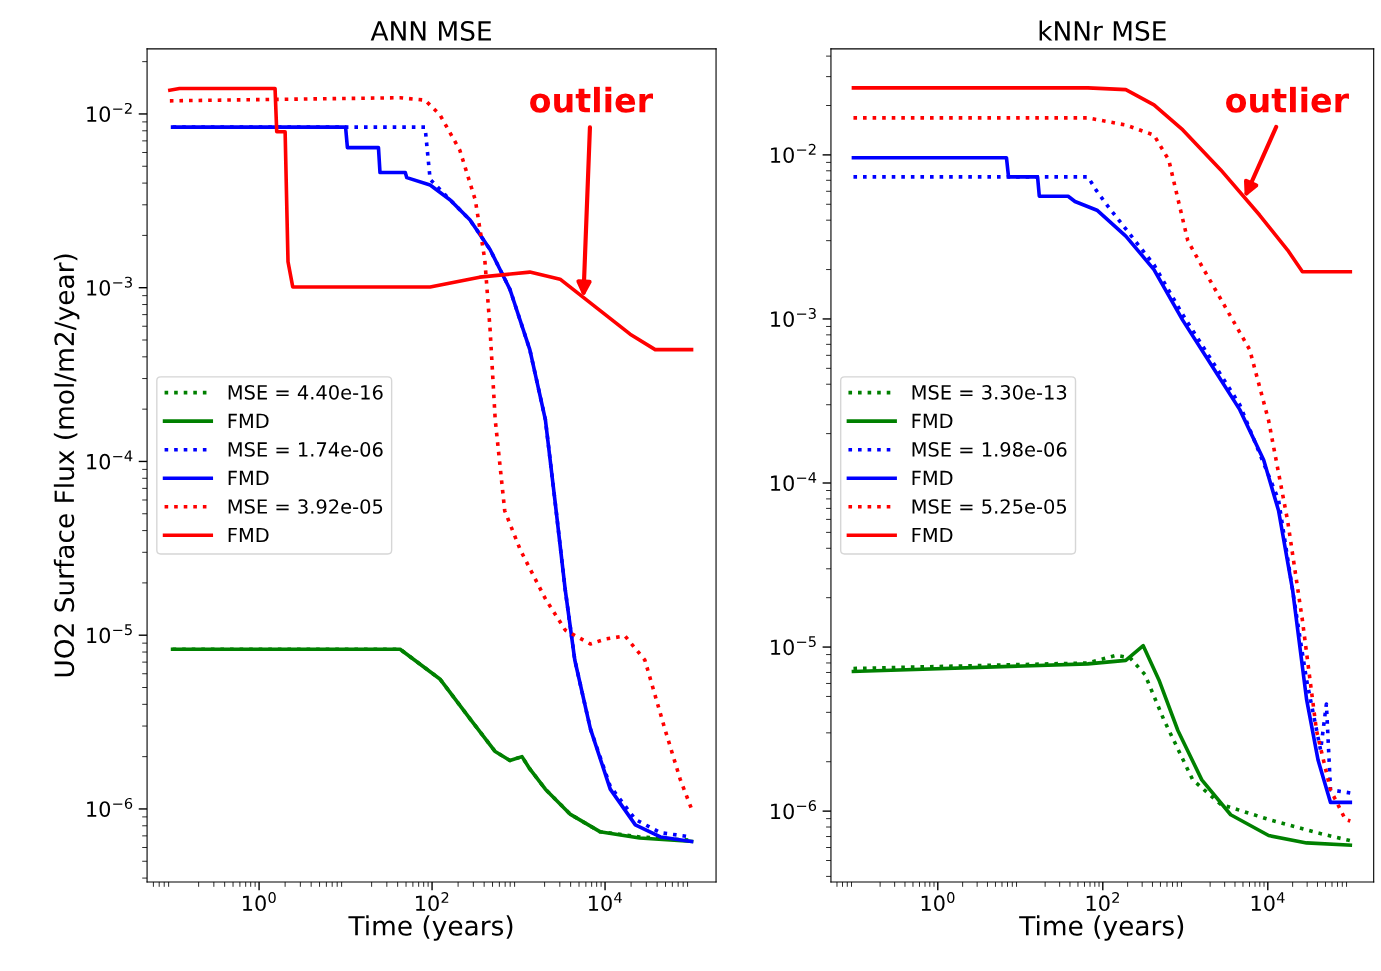  I want to click on chart-title: ANN MSE, so click(430, 30).